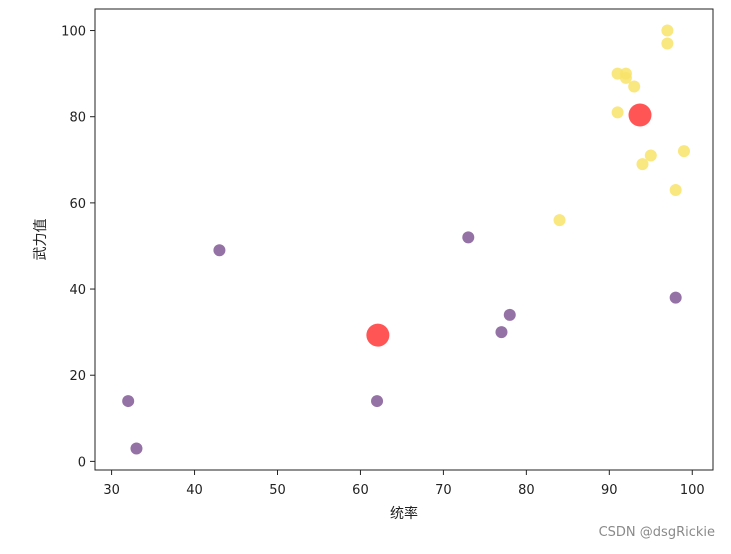 This screenshot has width=731, height=554. I want to click on x-tick-label: 60, so click(360, 490).